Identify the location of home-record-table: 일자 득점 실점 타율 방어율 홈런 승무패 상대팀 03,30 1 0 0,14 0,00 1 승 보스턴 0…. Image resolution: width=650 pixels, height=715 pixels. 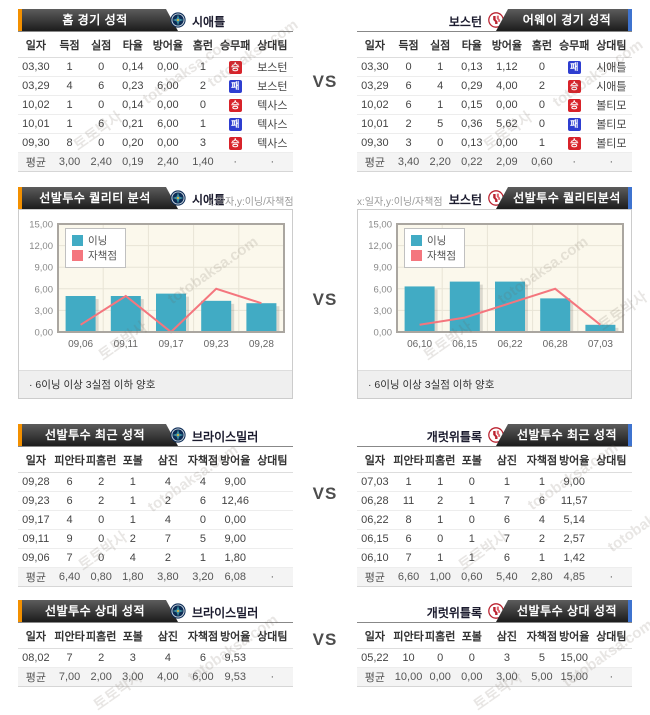
(155, 101).